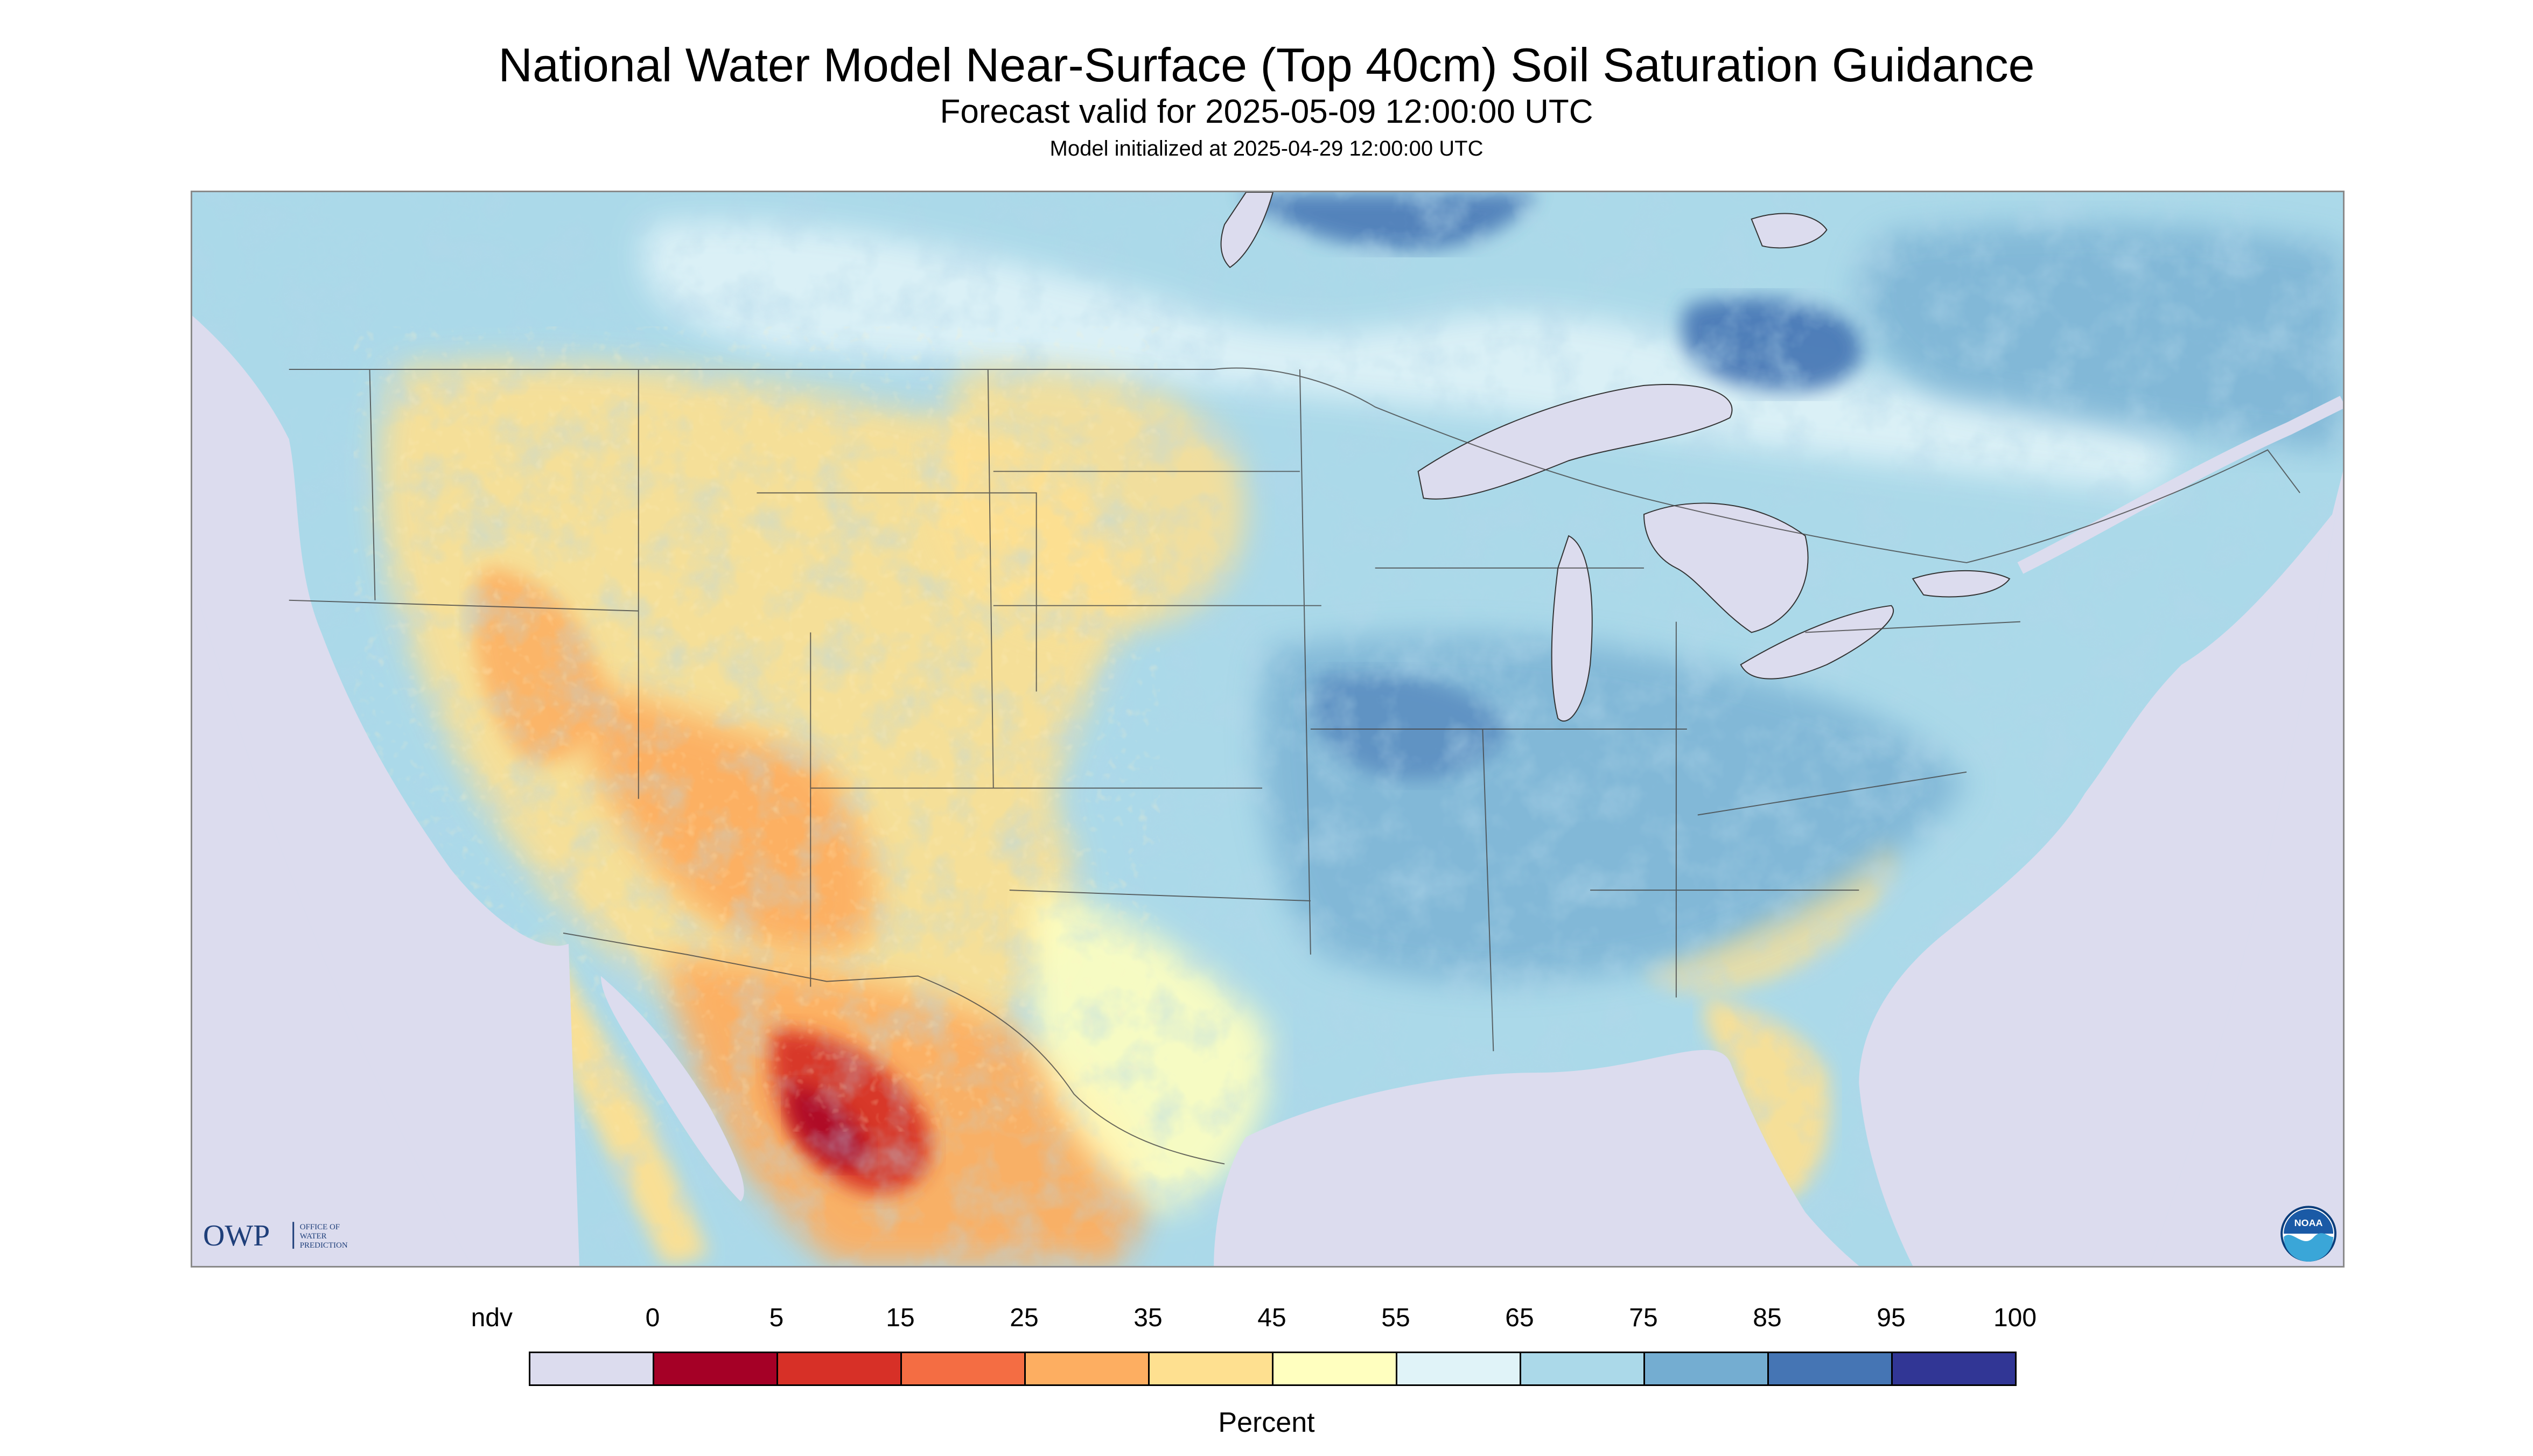 This screenshot has width=2533, height=1456. What do you see at coordinates (1789, 231) in the screenshot?
I see `hudson-bay-inlet` at bounding box center [1789, 231].